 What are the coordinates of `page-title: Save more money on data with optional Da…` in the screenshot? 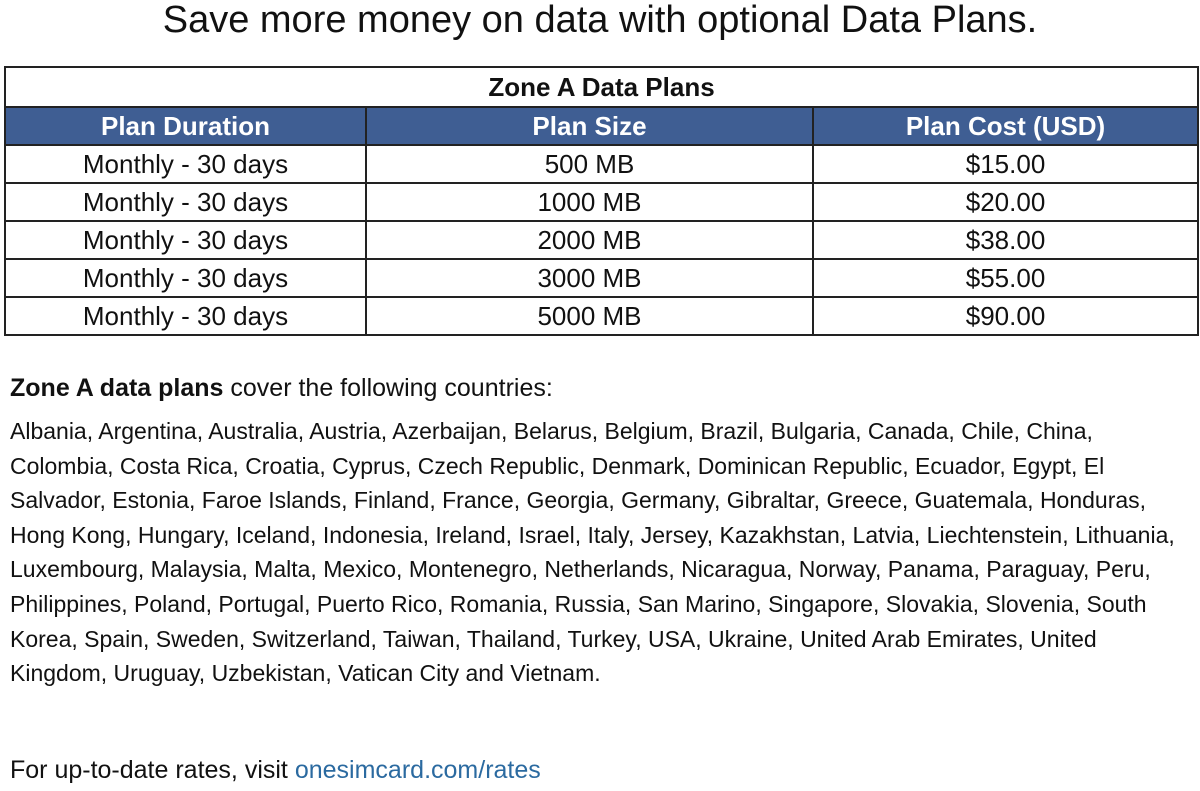 It's located at (600, 20).